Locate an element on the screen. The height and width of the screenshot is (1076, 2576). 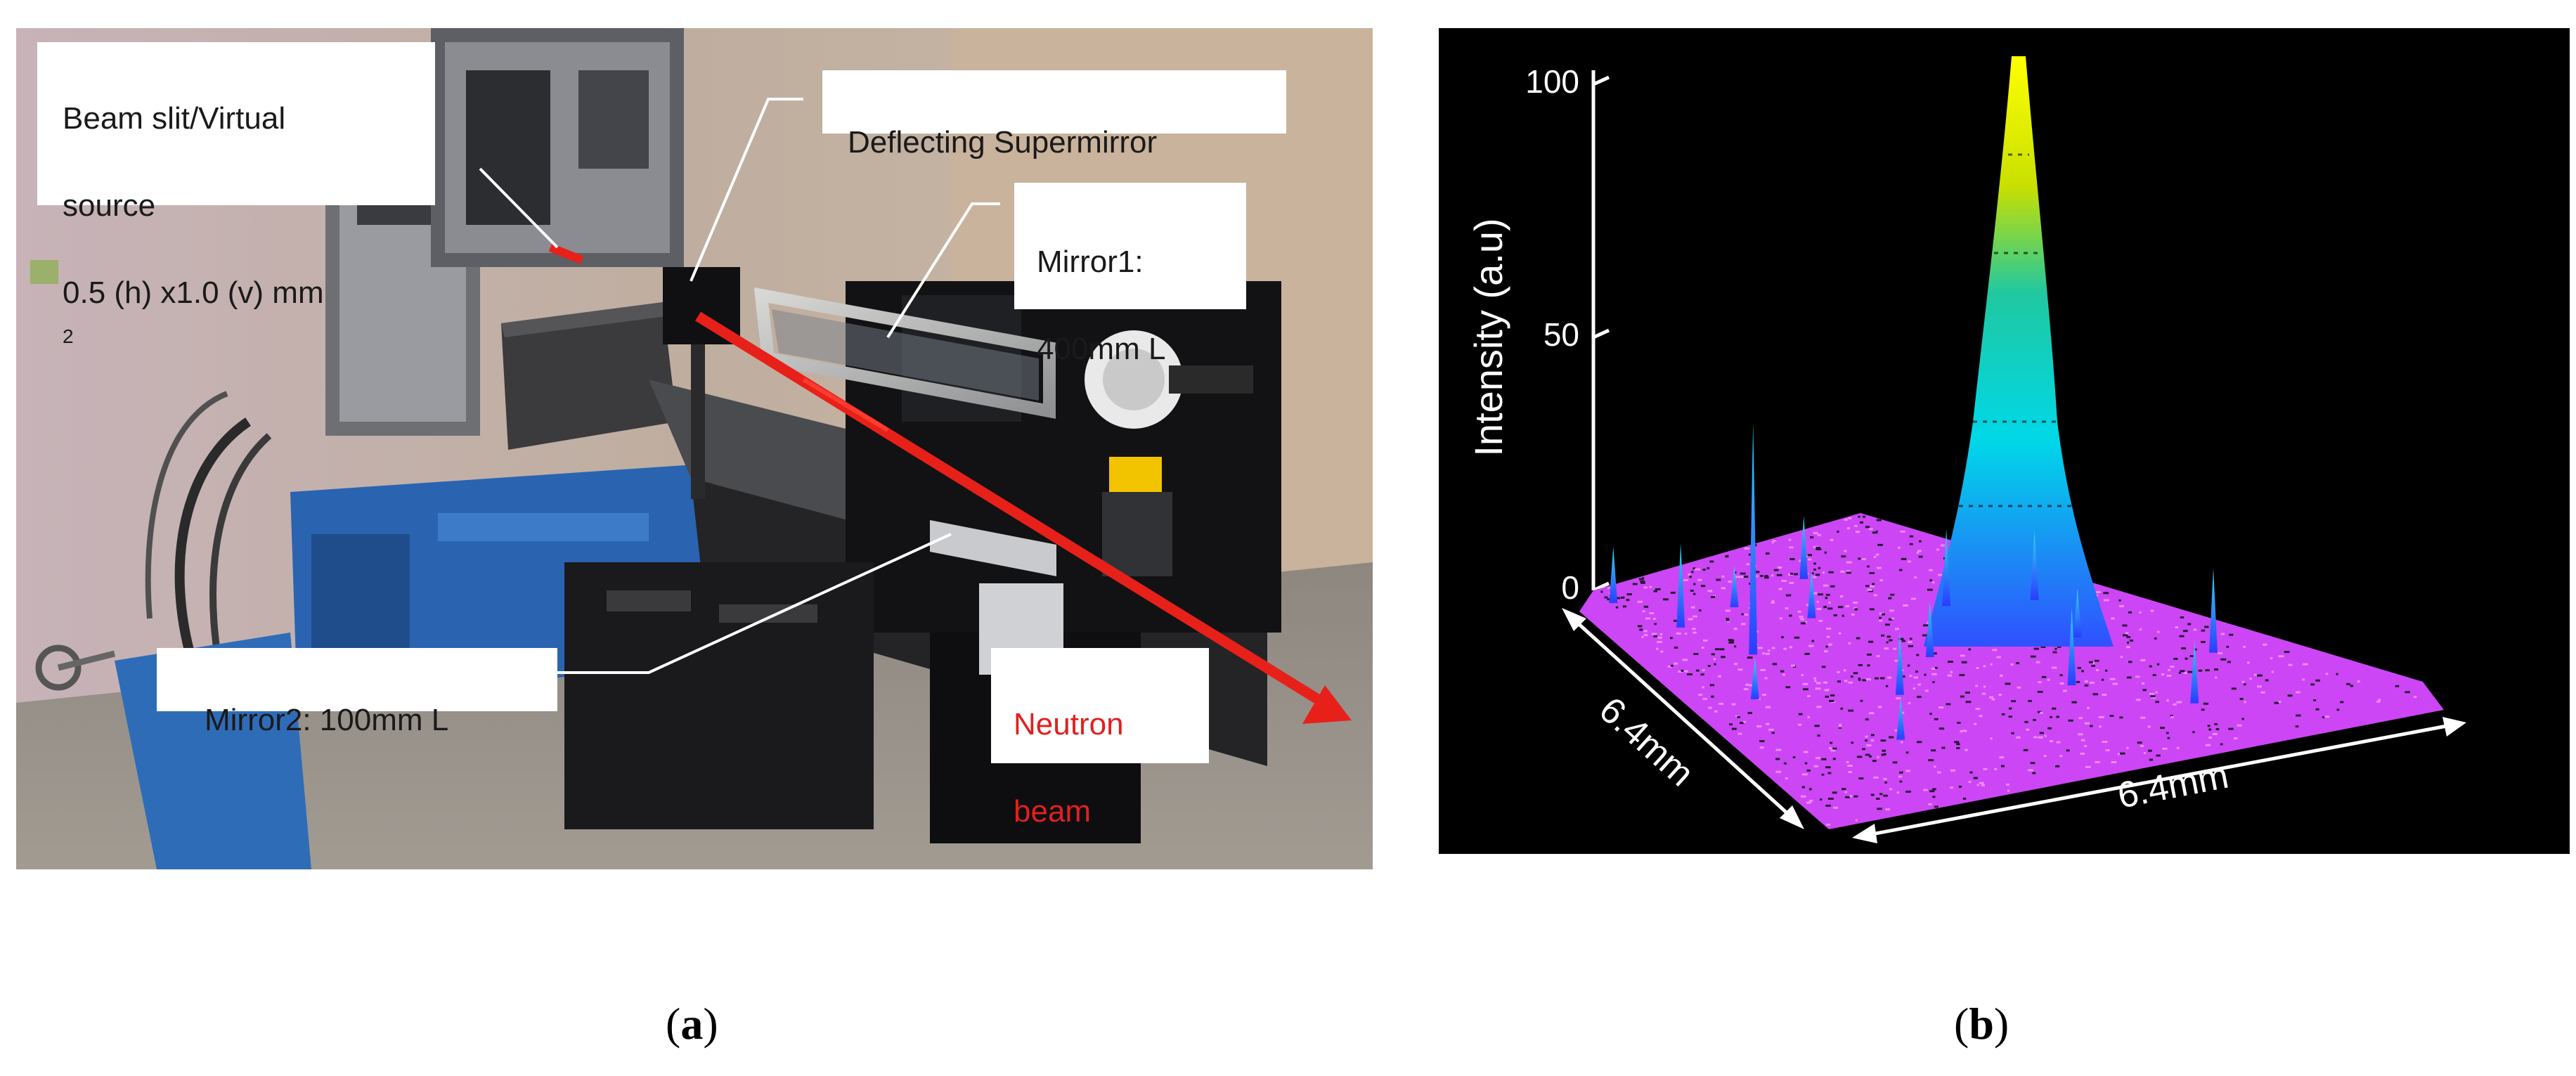
central-peak is located at coordinates (2019, 351).